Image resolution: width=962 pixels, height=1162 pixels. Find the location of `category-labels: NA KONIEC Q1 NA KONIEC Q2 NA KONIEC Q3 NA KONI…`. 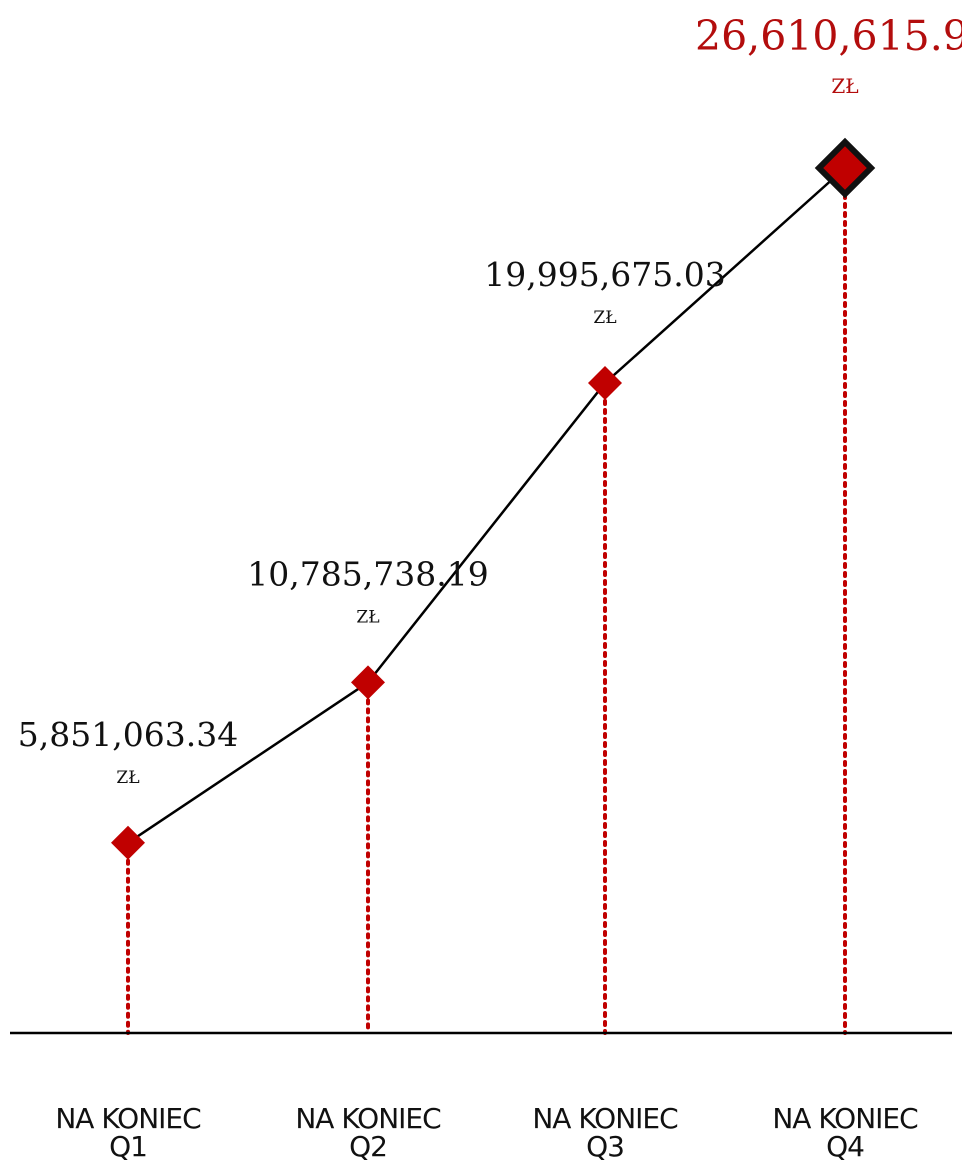

category-labels: NA KONIEC Q1 NA KONIEC Q2 NA KONIEC Q3 NA KONI… is located at coordinates (487, 1132).